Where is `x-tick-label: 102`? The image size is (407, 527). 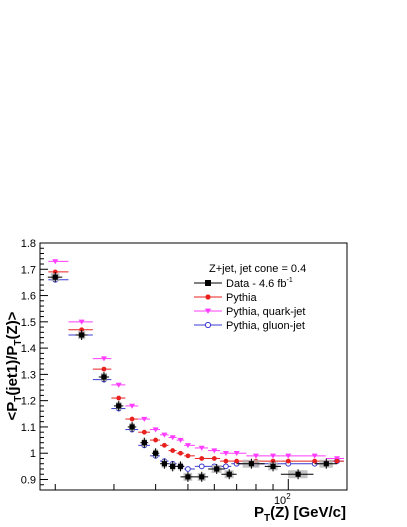
x-tick-label: 102 is located at coordinates (282, 499).